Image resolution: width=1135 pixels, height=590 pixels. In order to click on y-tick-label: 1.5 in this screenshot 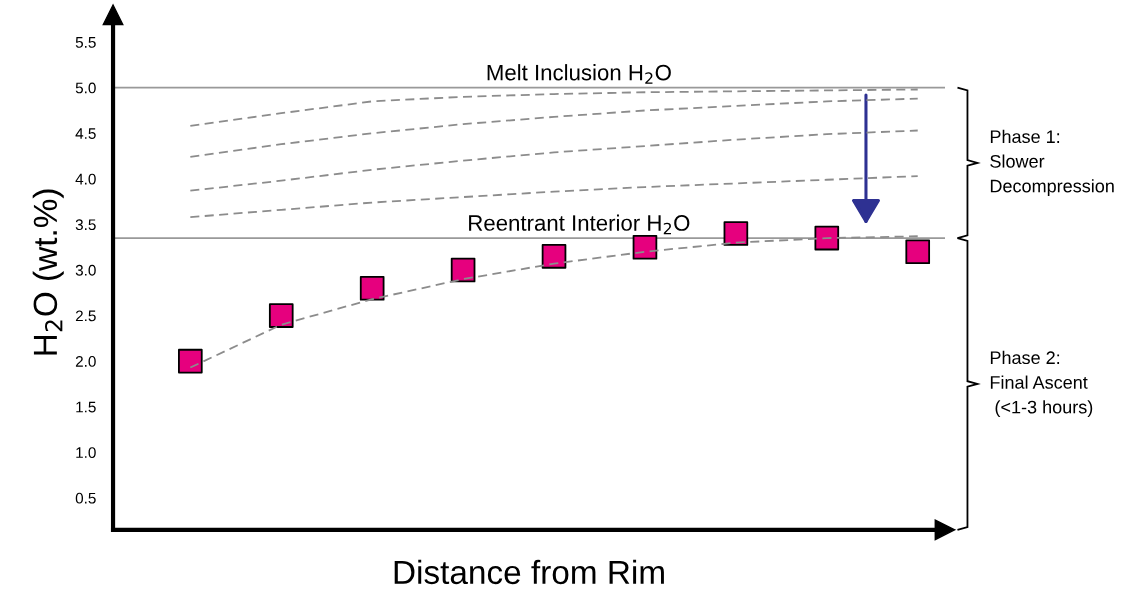, I will do `click(86, 407)`.